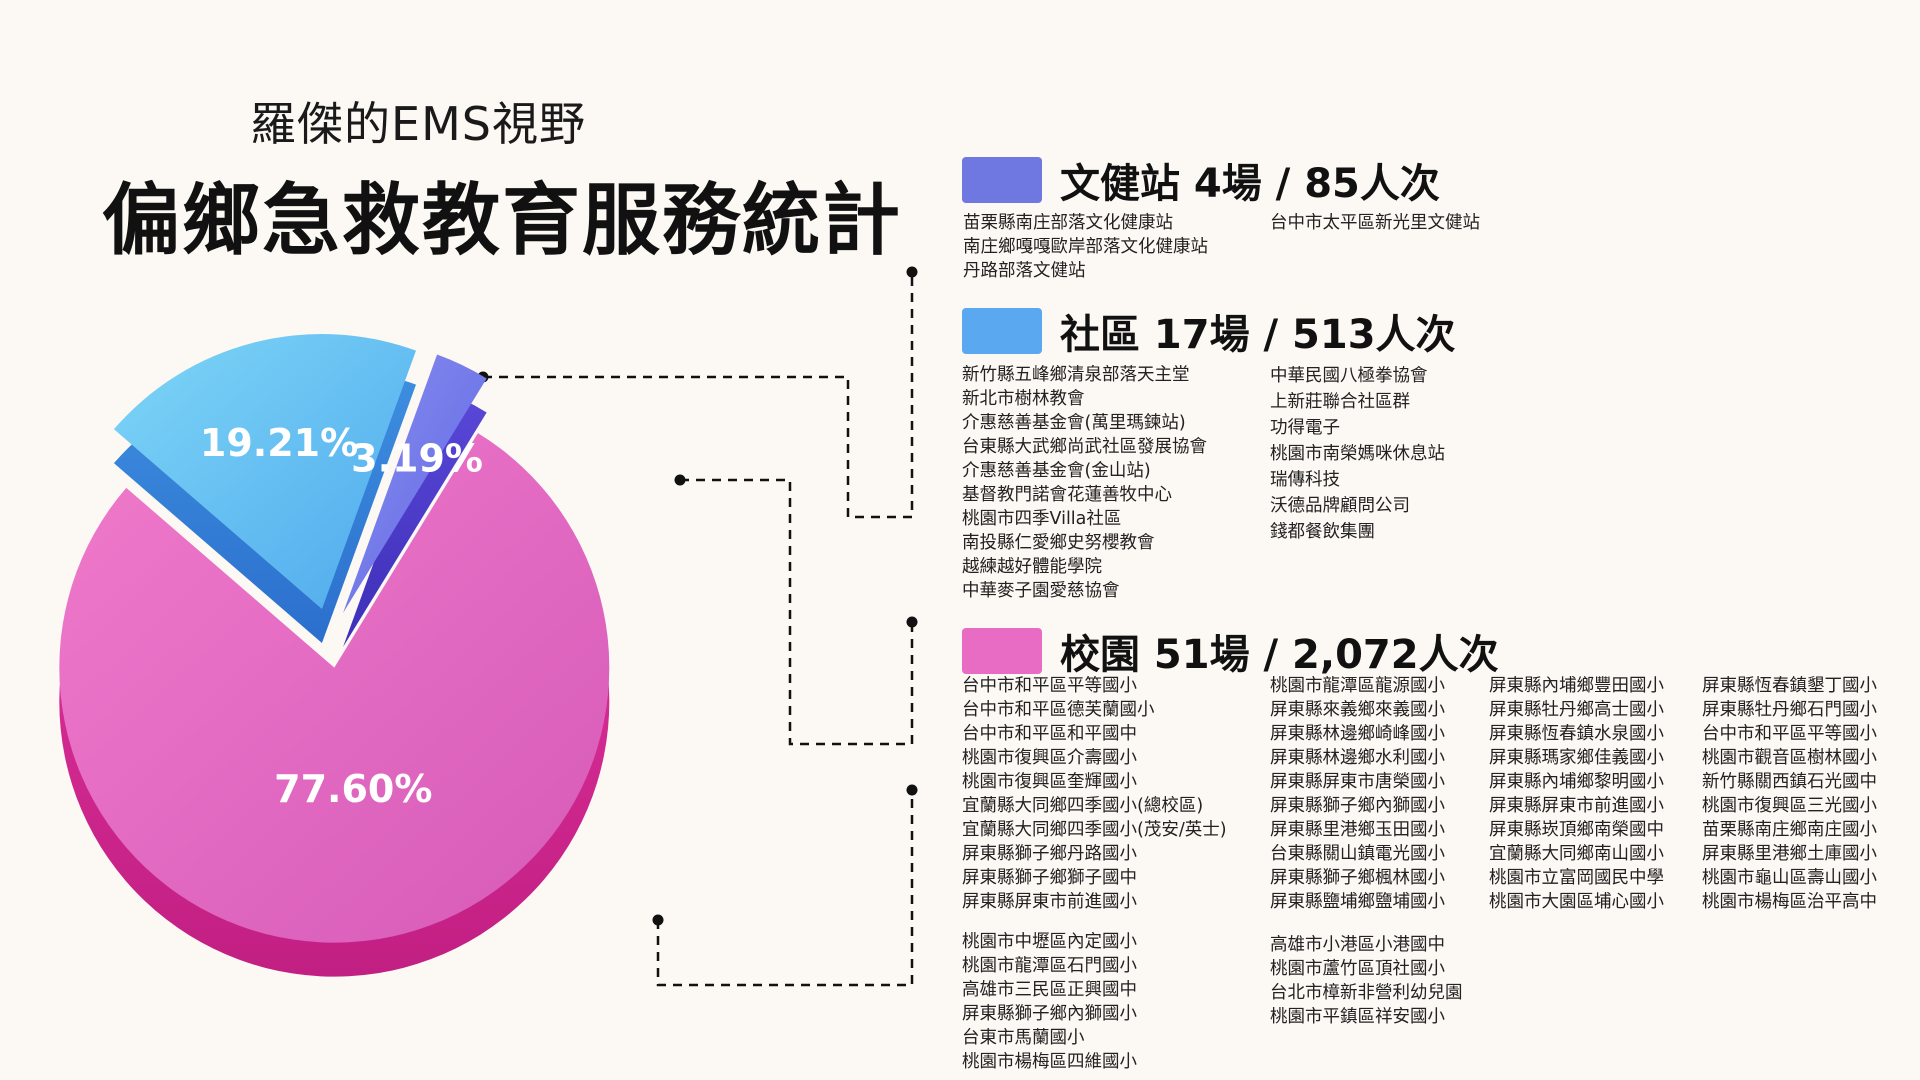 This screenshot has width=1920, height=1080. What do you see at coordinates (1357, 758) in the screenshot?
I see `list-item: 屏東縣林邊鄉水利國小` at bounding box center [1357, 758].